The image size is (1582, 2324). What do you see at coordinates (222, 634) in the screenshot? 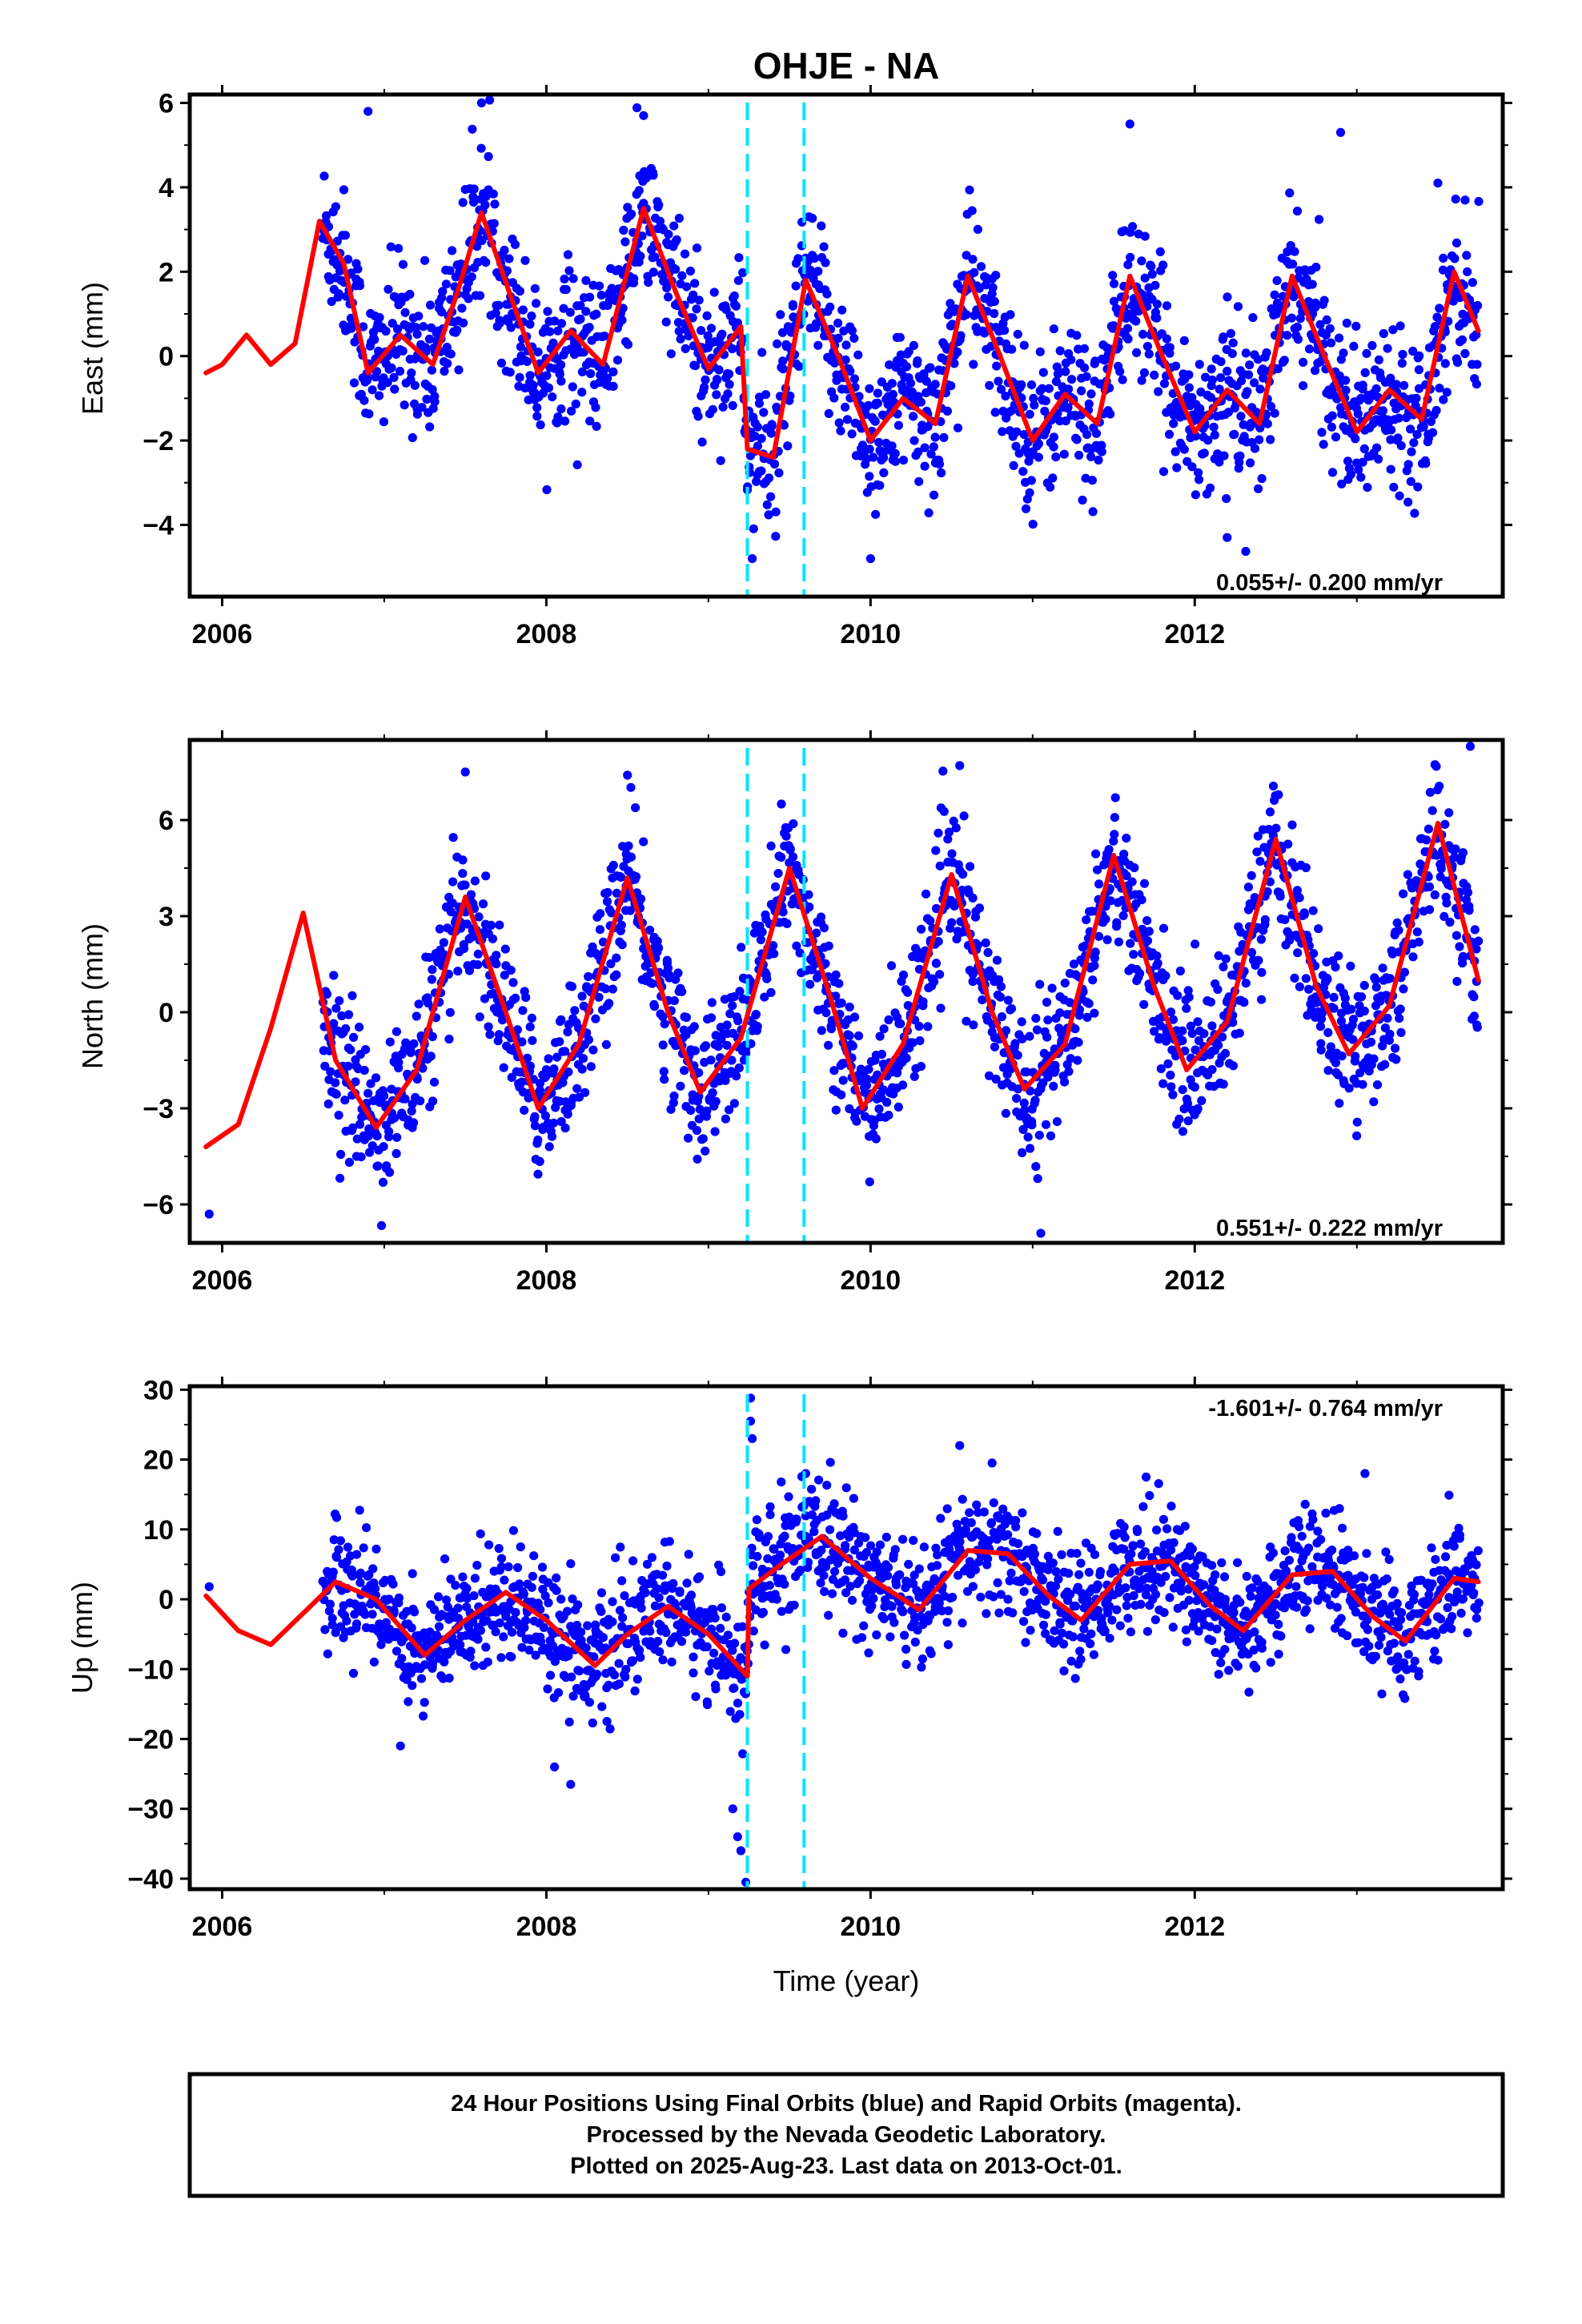
I see `east-x-tick-label: 2006` at bounding box center [222, 634].